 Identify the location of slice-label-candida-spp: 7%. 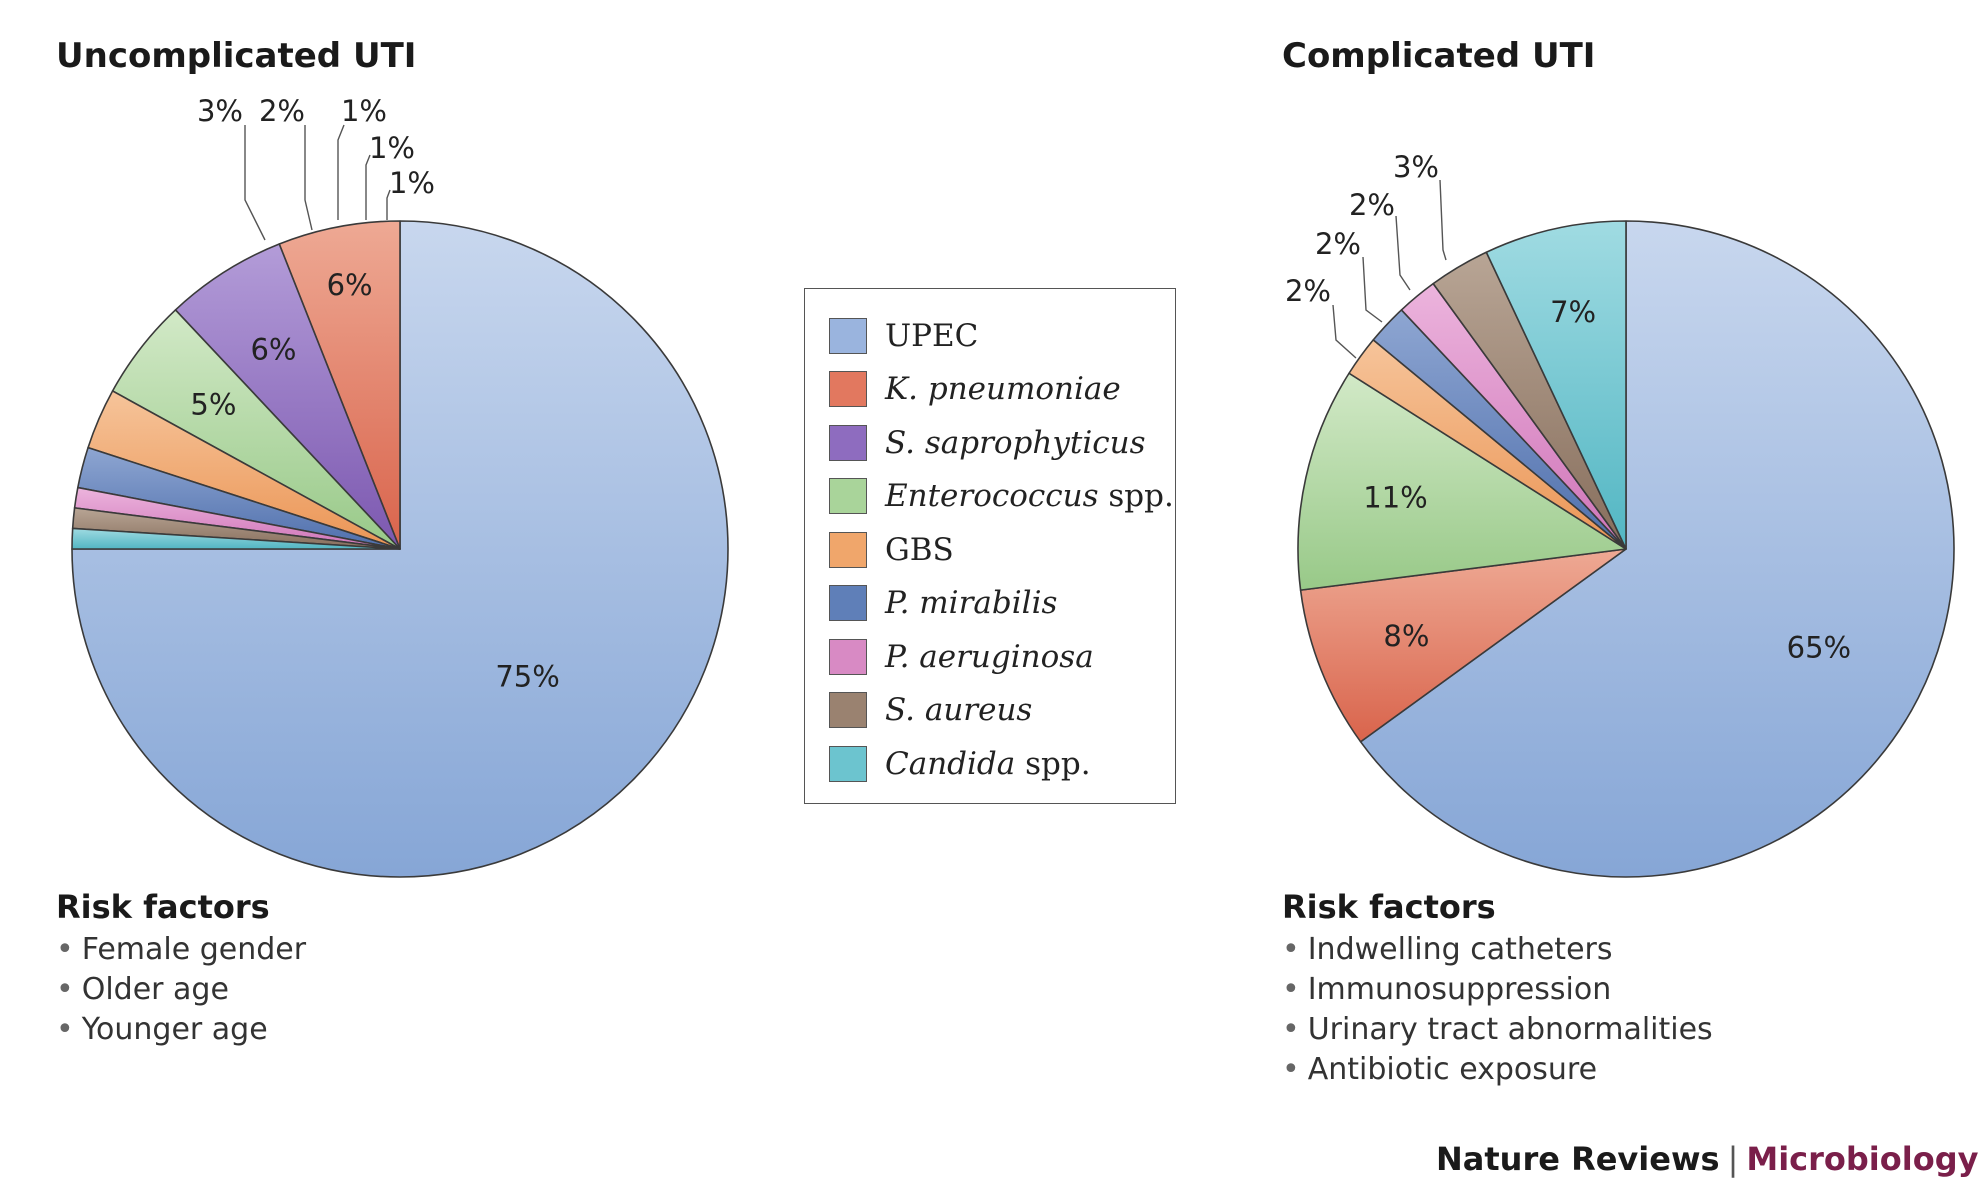
(1573, 312).